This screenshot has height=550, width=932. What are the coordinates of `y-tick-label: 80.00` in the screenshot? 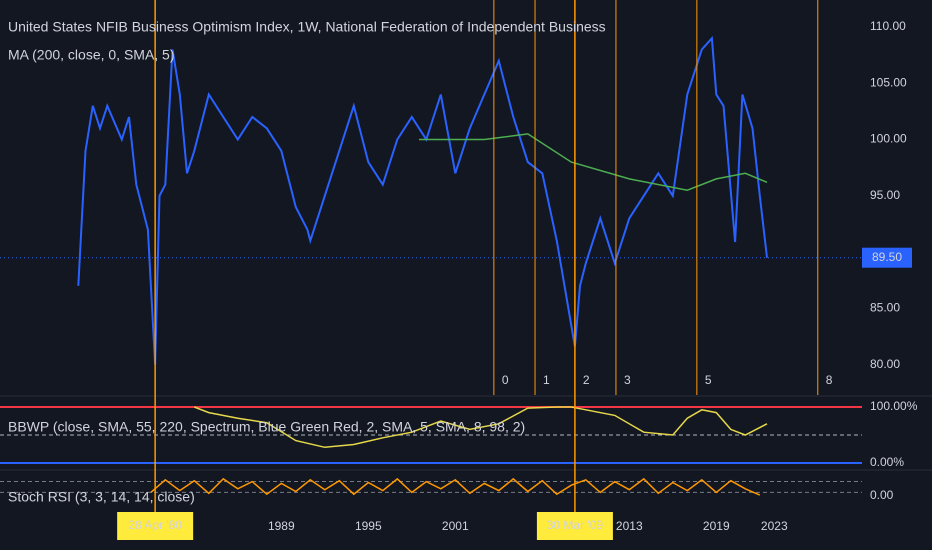 It's located at (885, 364).